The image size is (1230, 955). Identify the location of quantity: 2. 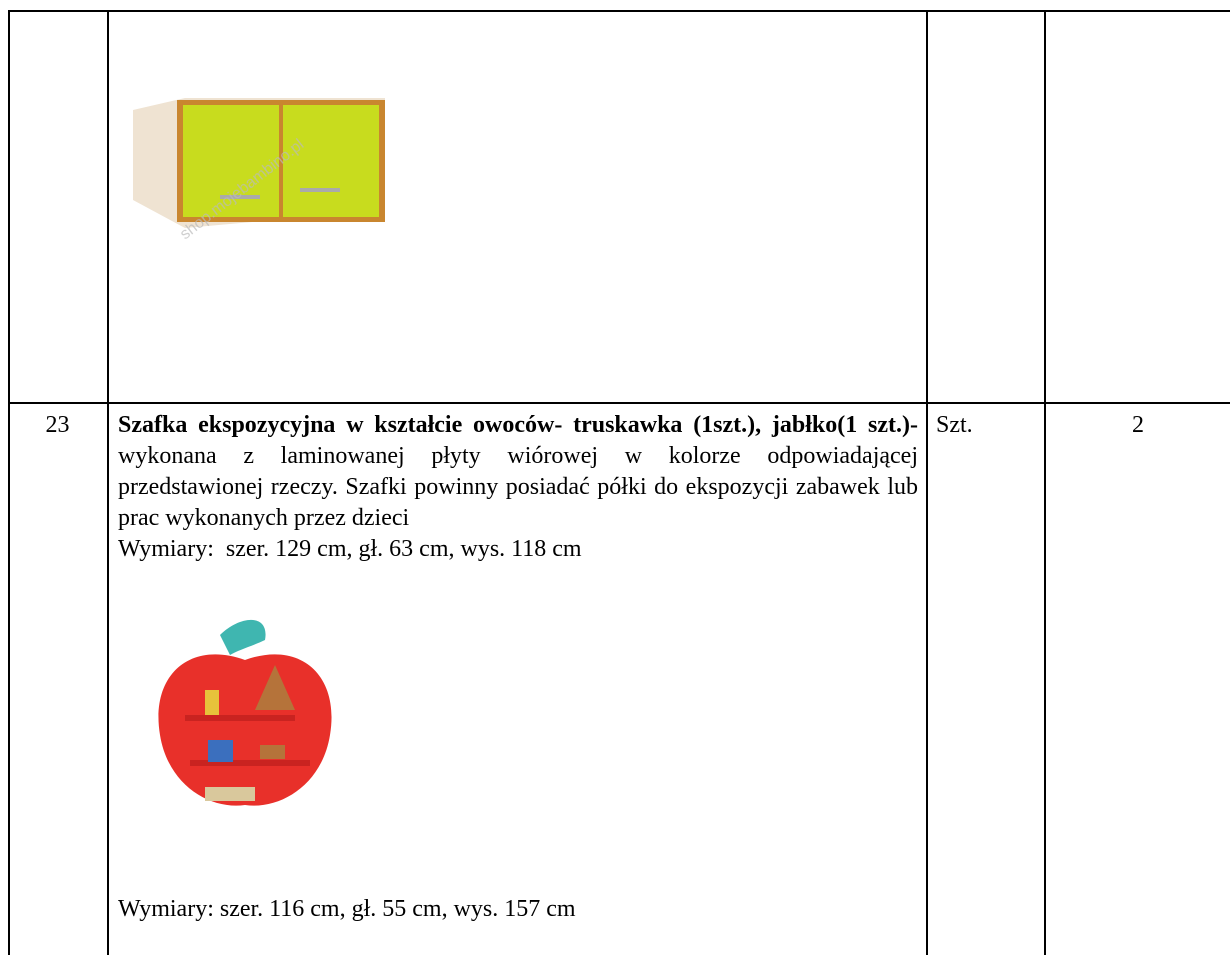
(1138, 425).